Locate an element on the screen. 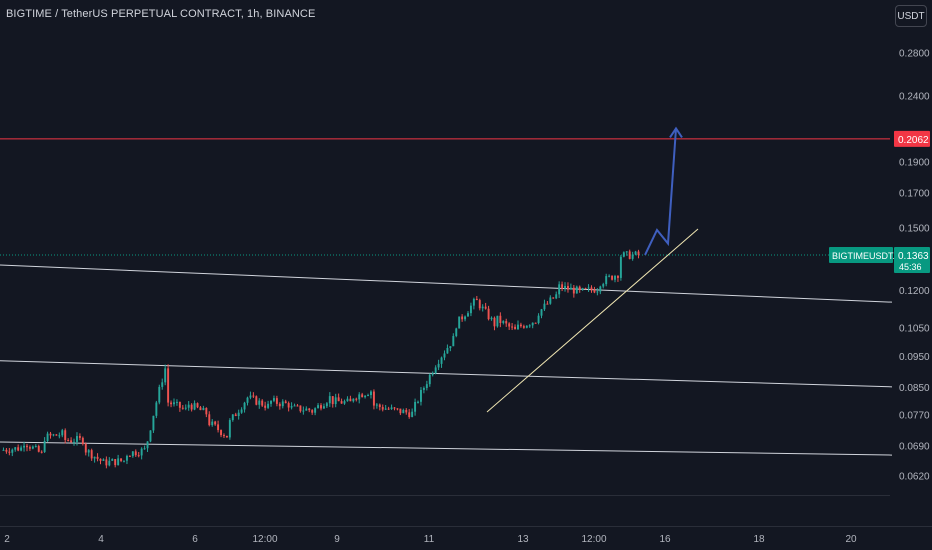 This screenshot has width=932, height=550. projection-arrow-head is located at coordinates (676, 132).